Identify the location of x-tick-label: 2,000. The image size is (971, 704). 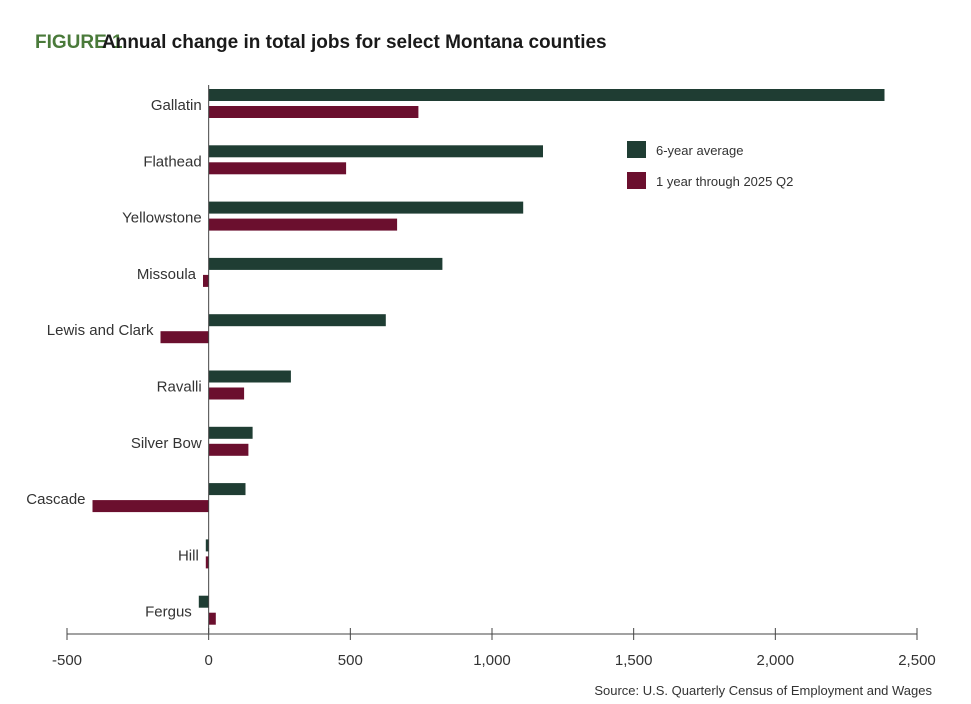
(776, 660).